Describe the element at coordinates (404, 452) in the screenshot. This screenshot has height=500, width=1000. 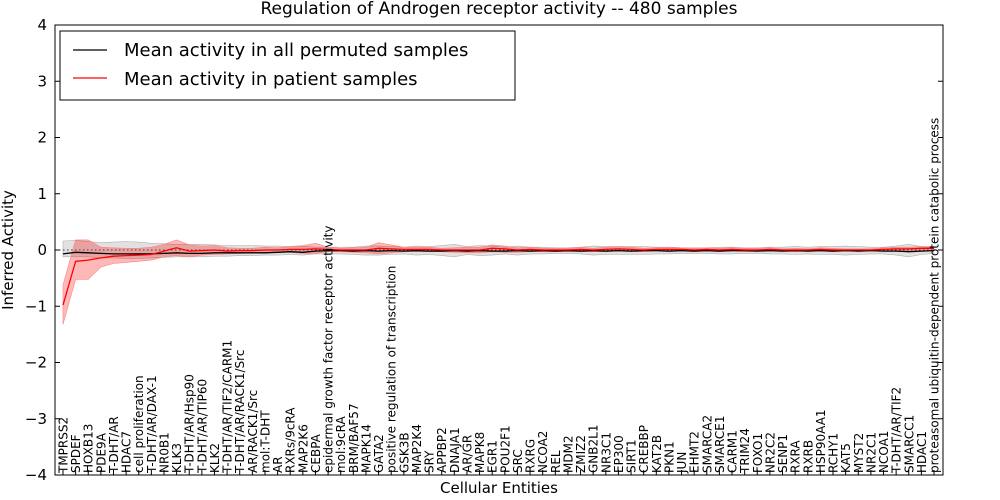
I see `x-category-label: GSK3B` at that location.